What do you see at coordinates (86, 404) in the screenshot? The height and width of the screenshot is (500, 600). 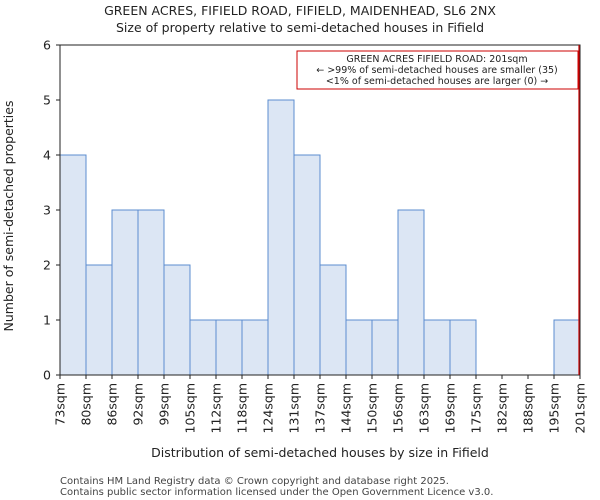 I see `x-tick-label: 80sqm` at bounding box center [86, 404].